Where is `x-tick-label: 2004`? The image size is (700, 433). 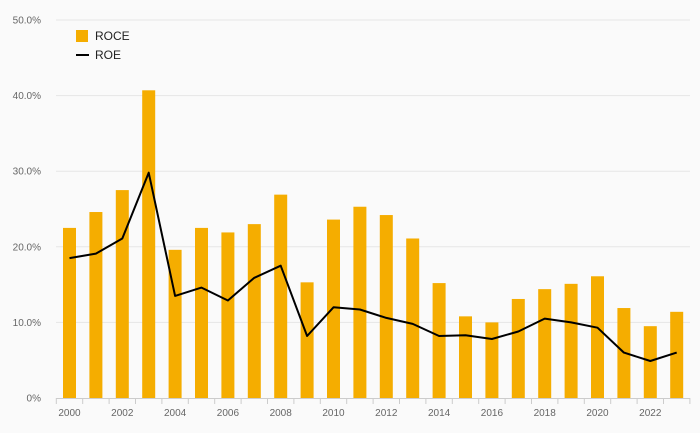
x-tick-label: 2004 is located at coordinates (175, 413).